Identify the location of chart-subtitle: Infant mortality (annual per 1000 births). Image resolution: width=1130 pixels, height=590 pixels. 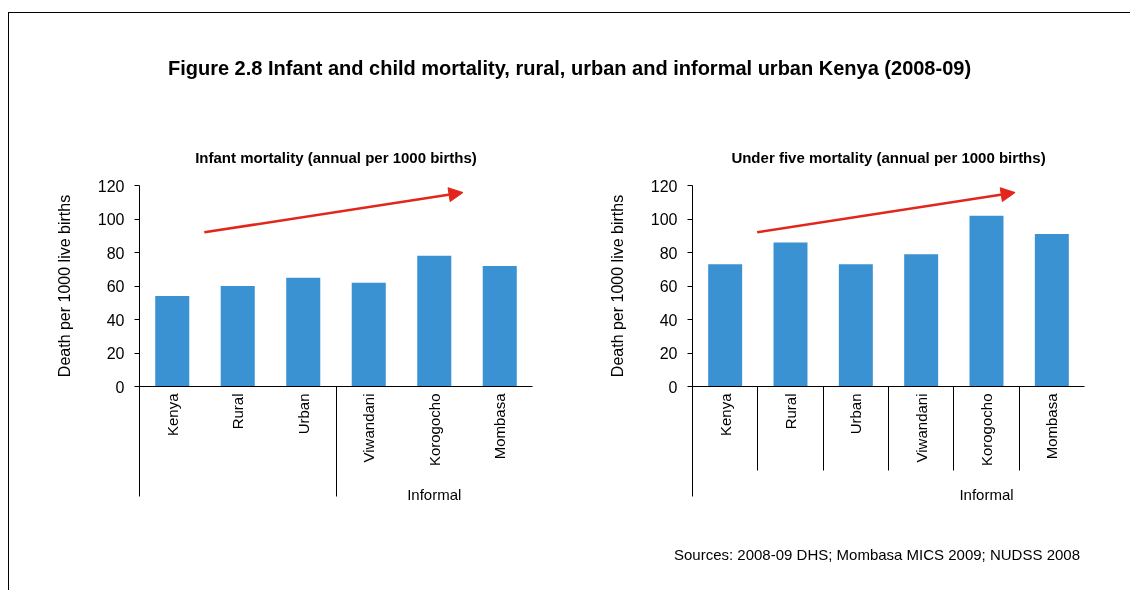
(336, 157).